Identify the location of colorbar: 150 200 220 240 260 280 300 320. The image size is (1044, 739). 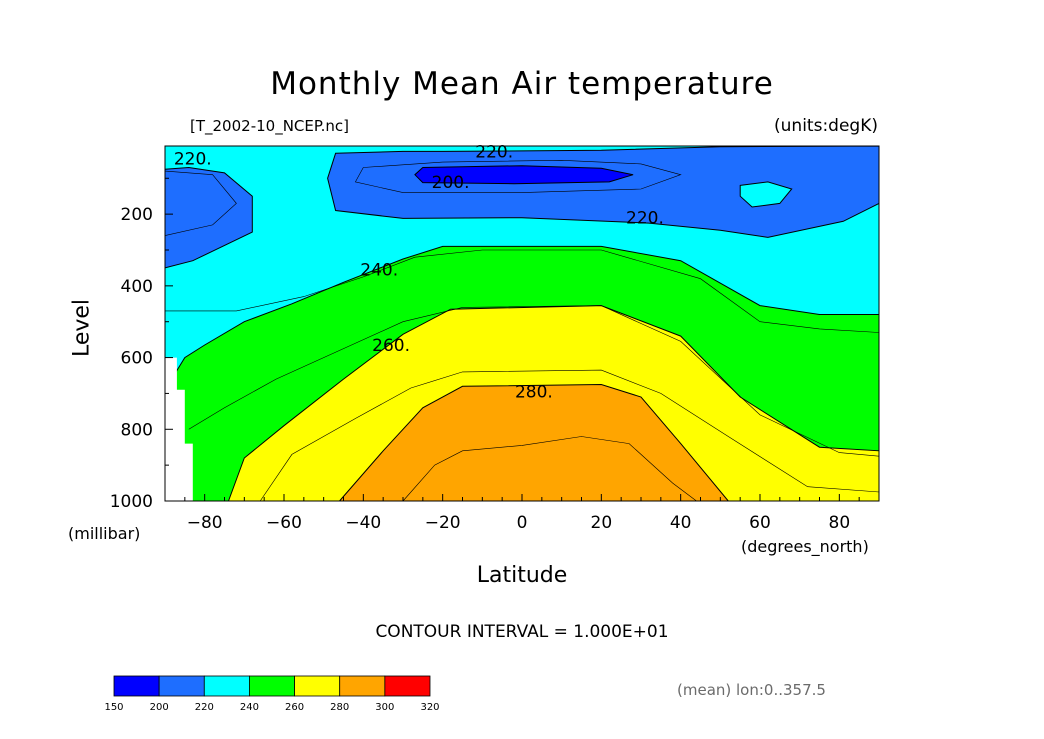
(272, 694).